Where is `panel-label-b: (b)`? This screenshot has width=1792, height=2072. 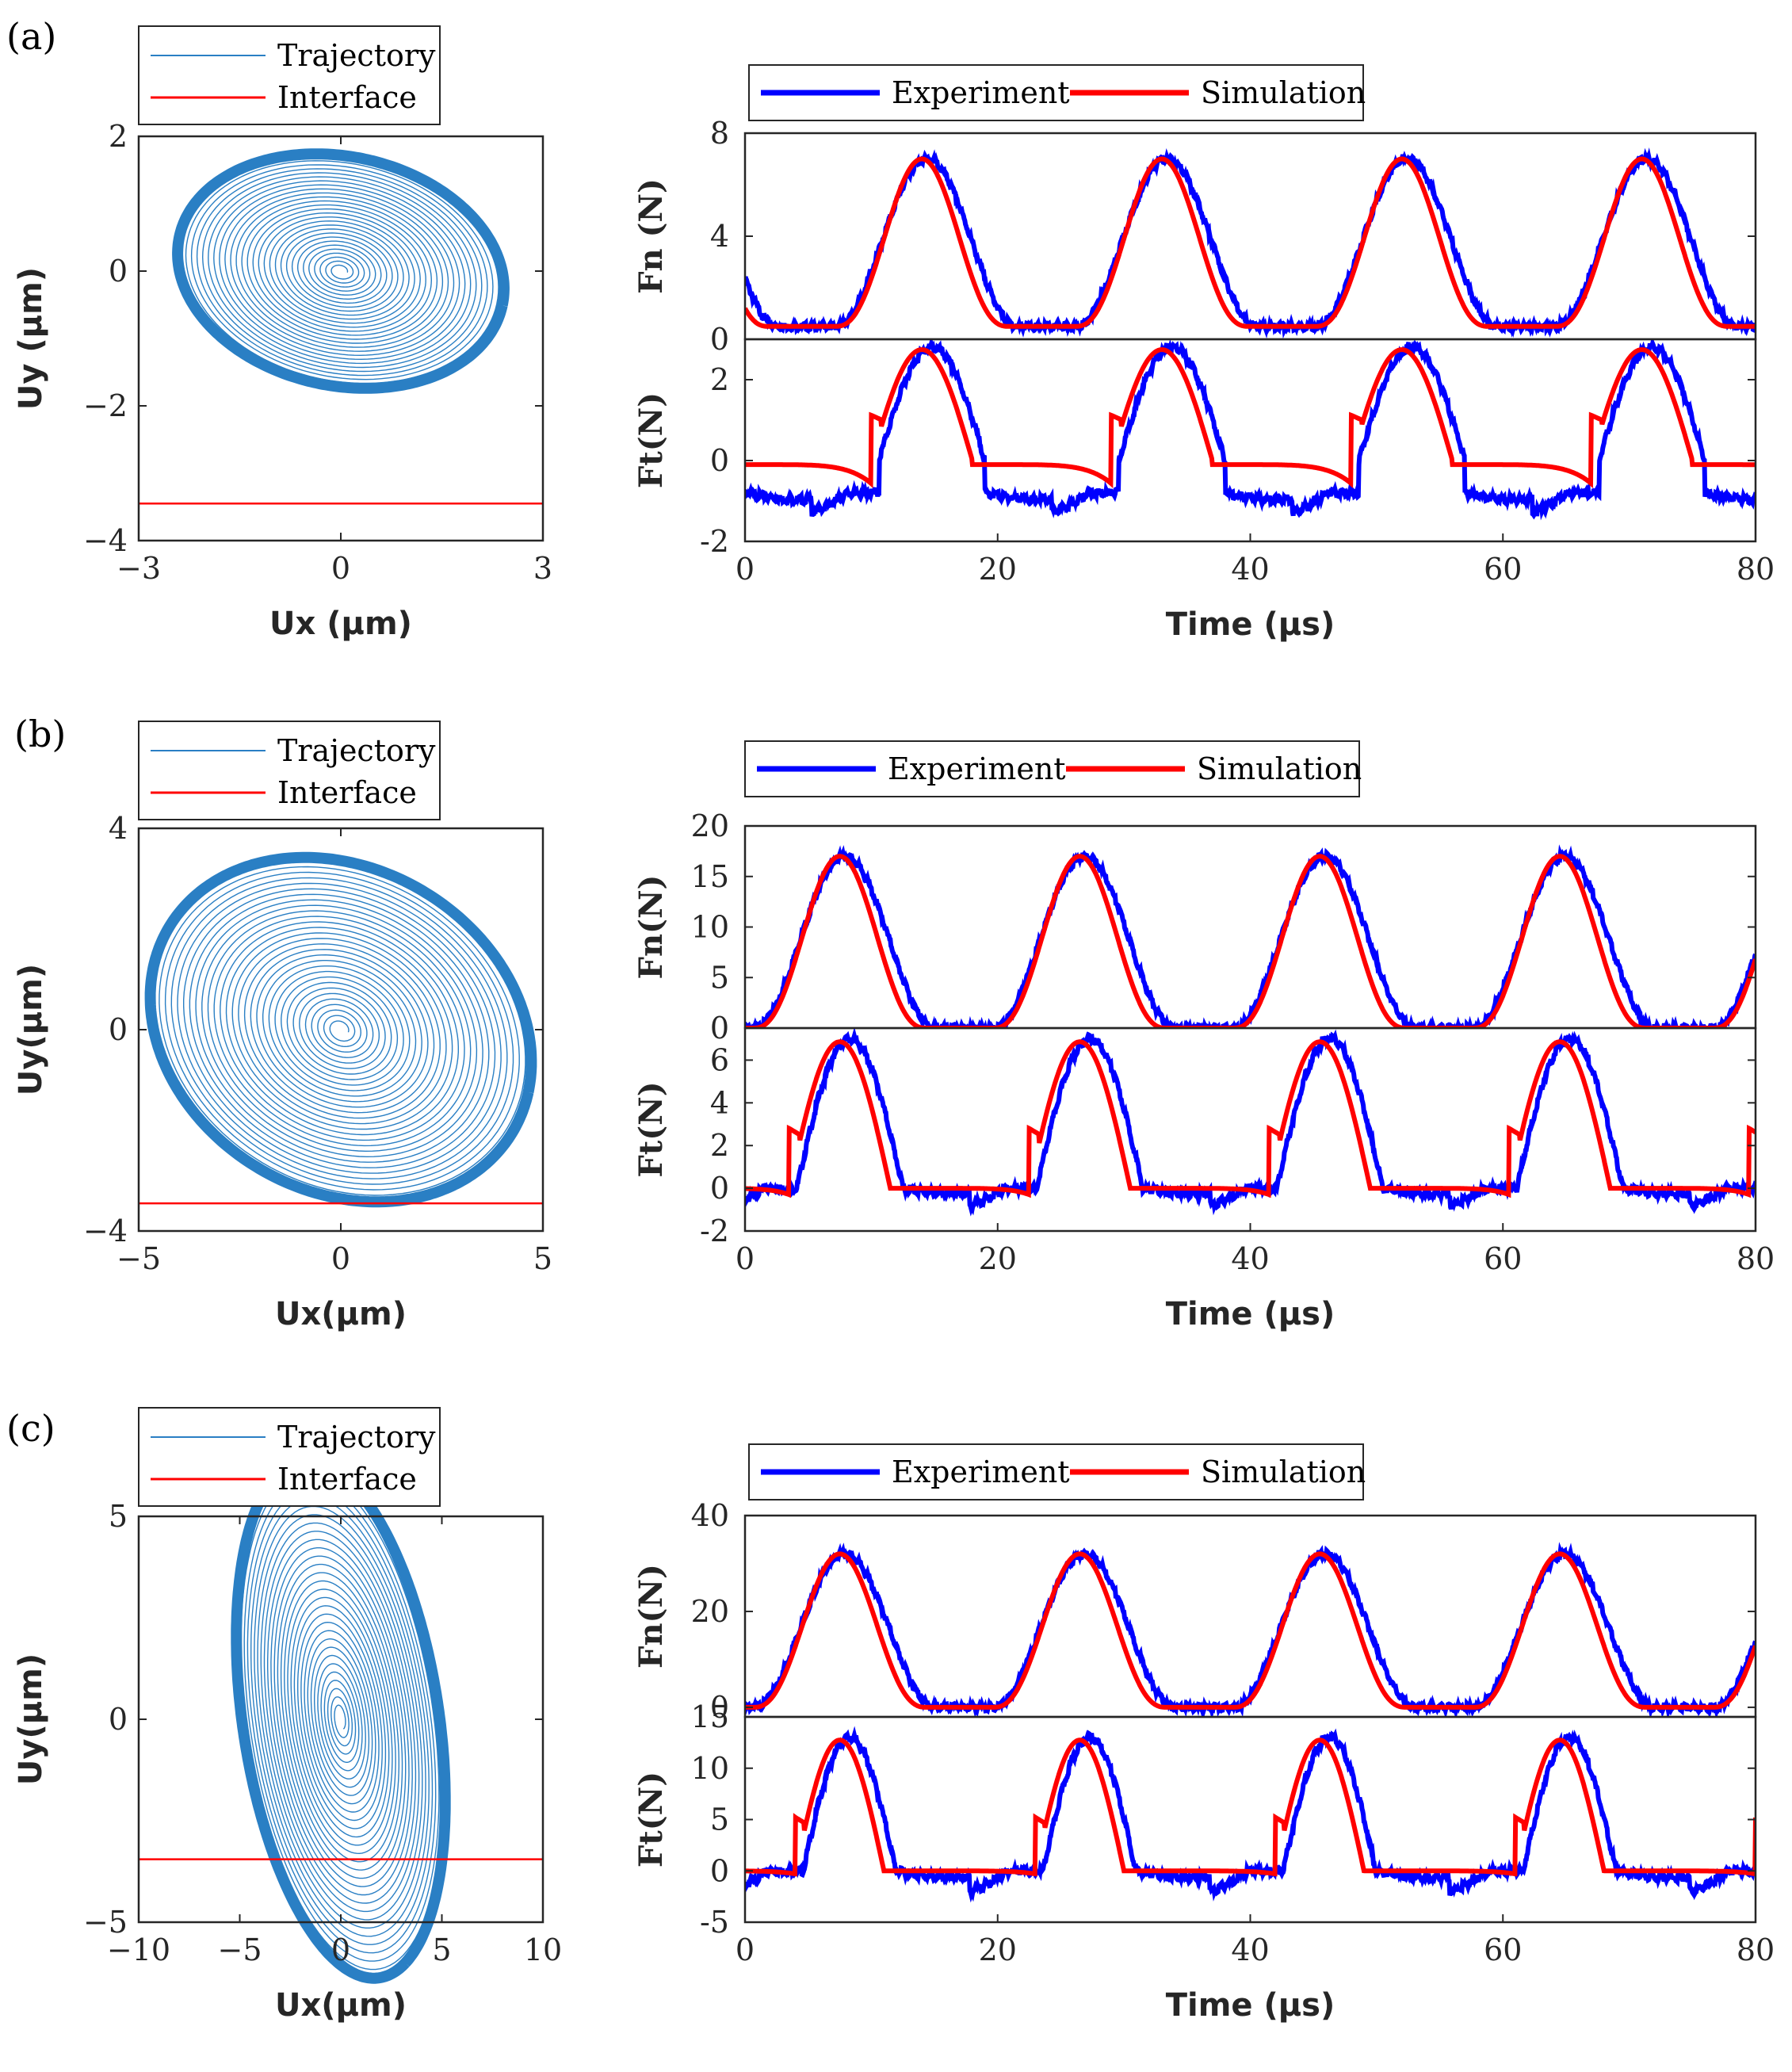 panel-label-b: (b) is located at coordinates (40, 734).